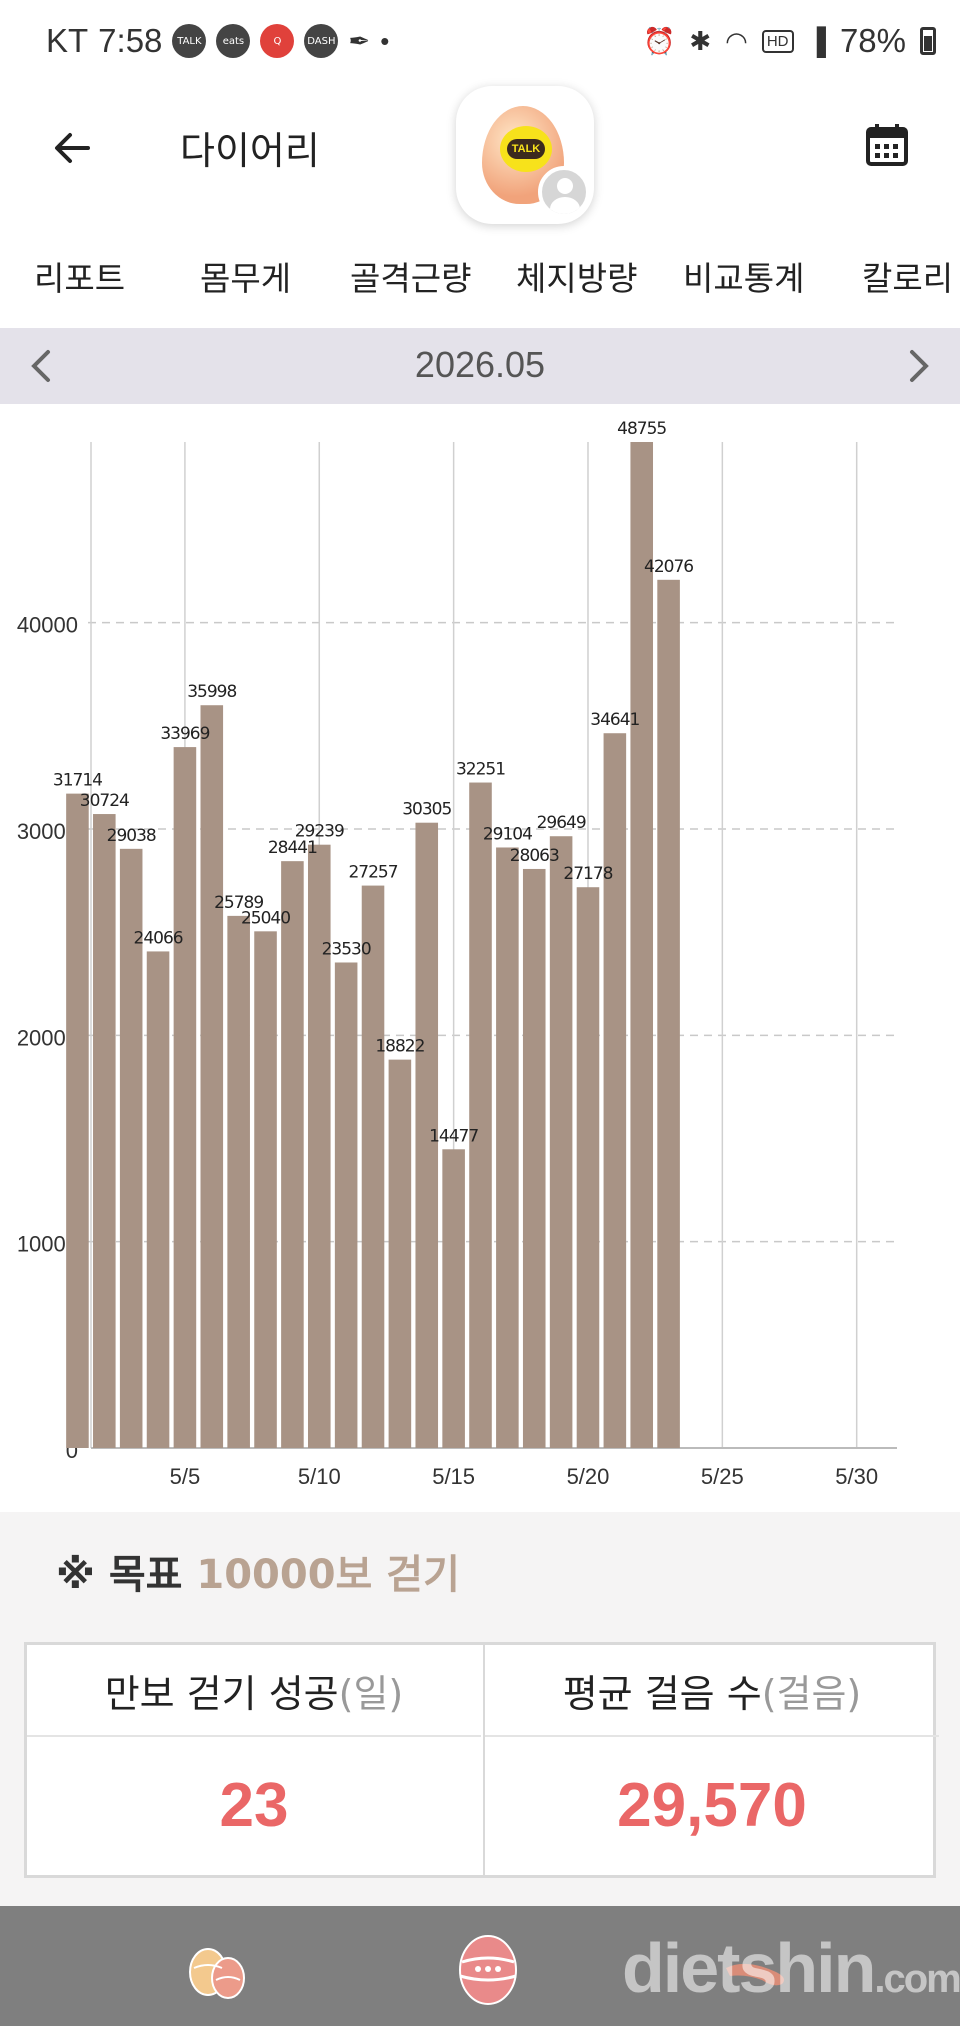 The image size is (960, 2026). What do you see at coordinates (72, 148) in the screenshot?
I see `back-button` at bounding box center [72, 148].